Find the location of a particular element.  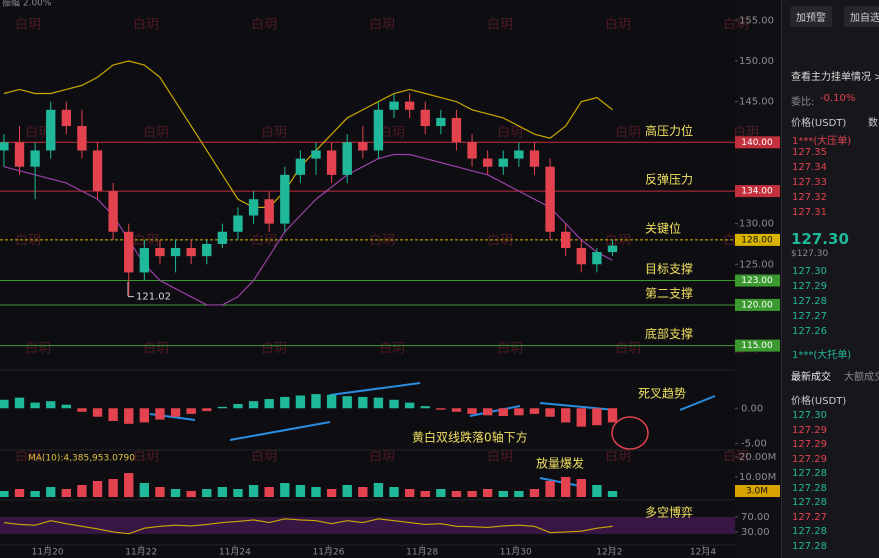

volume-tag-label: 3.0M is located at coordinates (757, 492).